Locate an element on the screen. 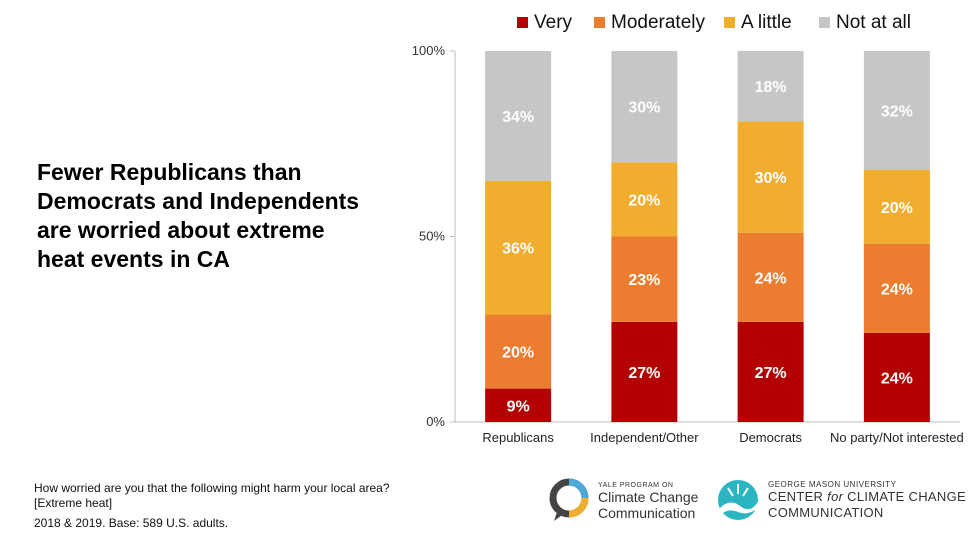 The width and height of the screenshot is (977, 550). survey-base: 2018 & 2019. Base: 589 U.S. adults. is located at coordinates (131, 523).